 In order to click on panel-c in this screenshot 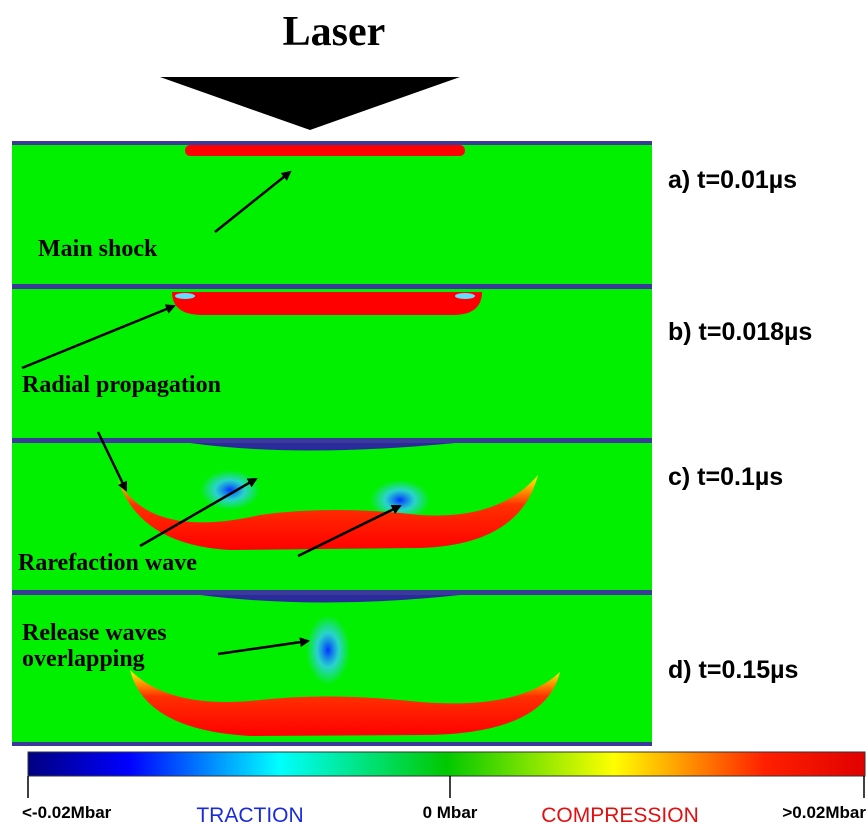, I will do `click(332, 515)`.